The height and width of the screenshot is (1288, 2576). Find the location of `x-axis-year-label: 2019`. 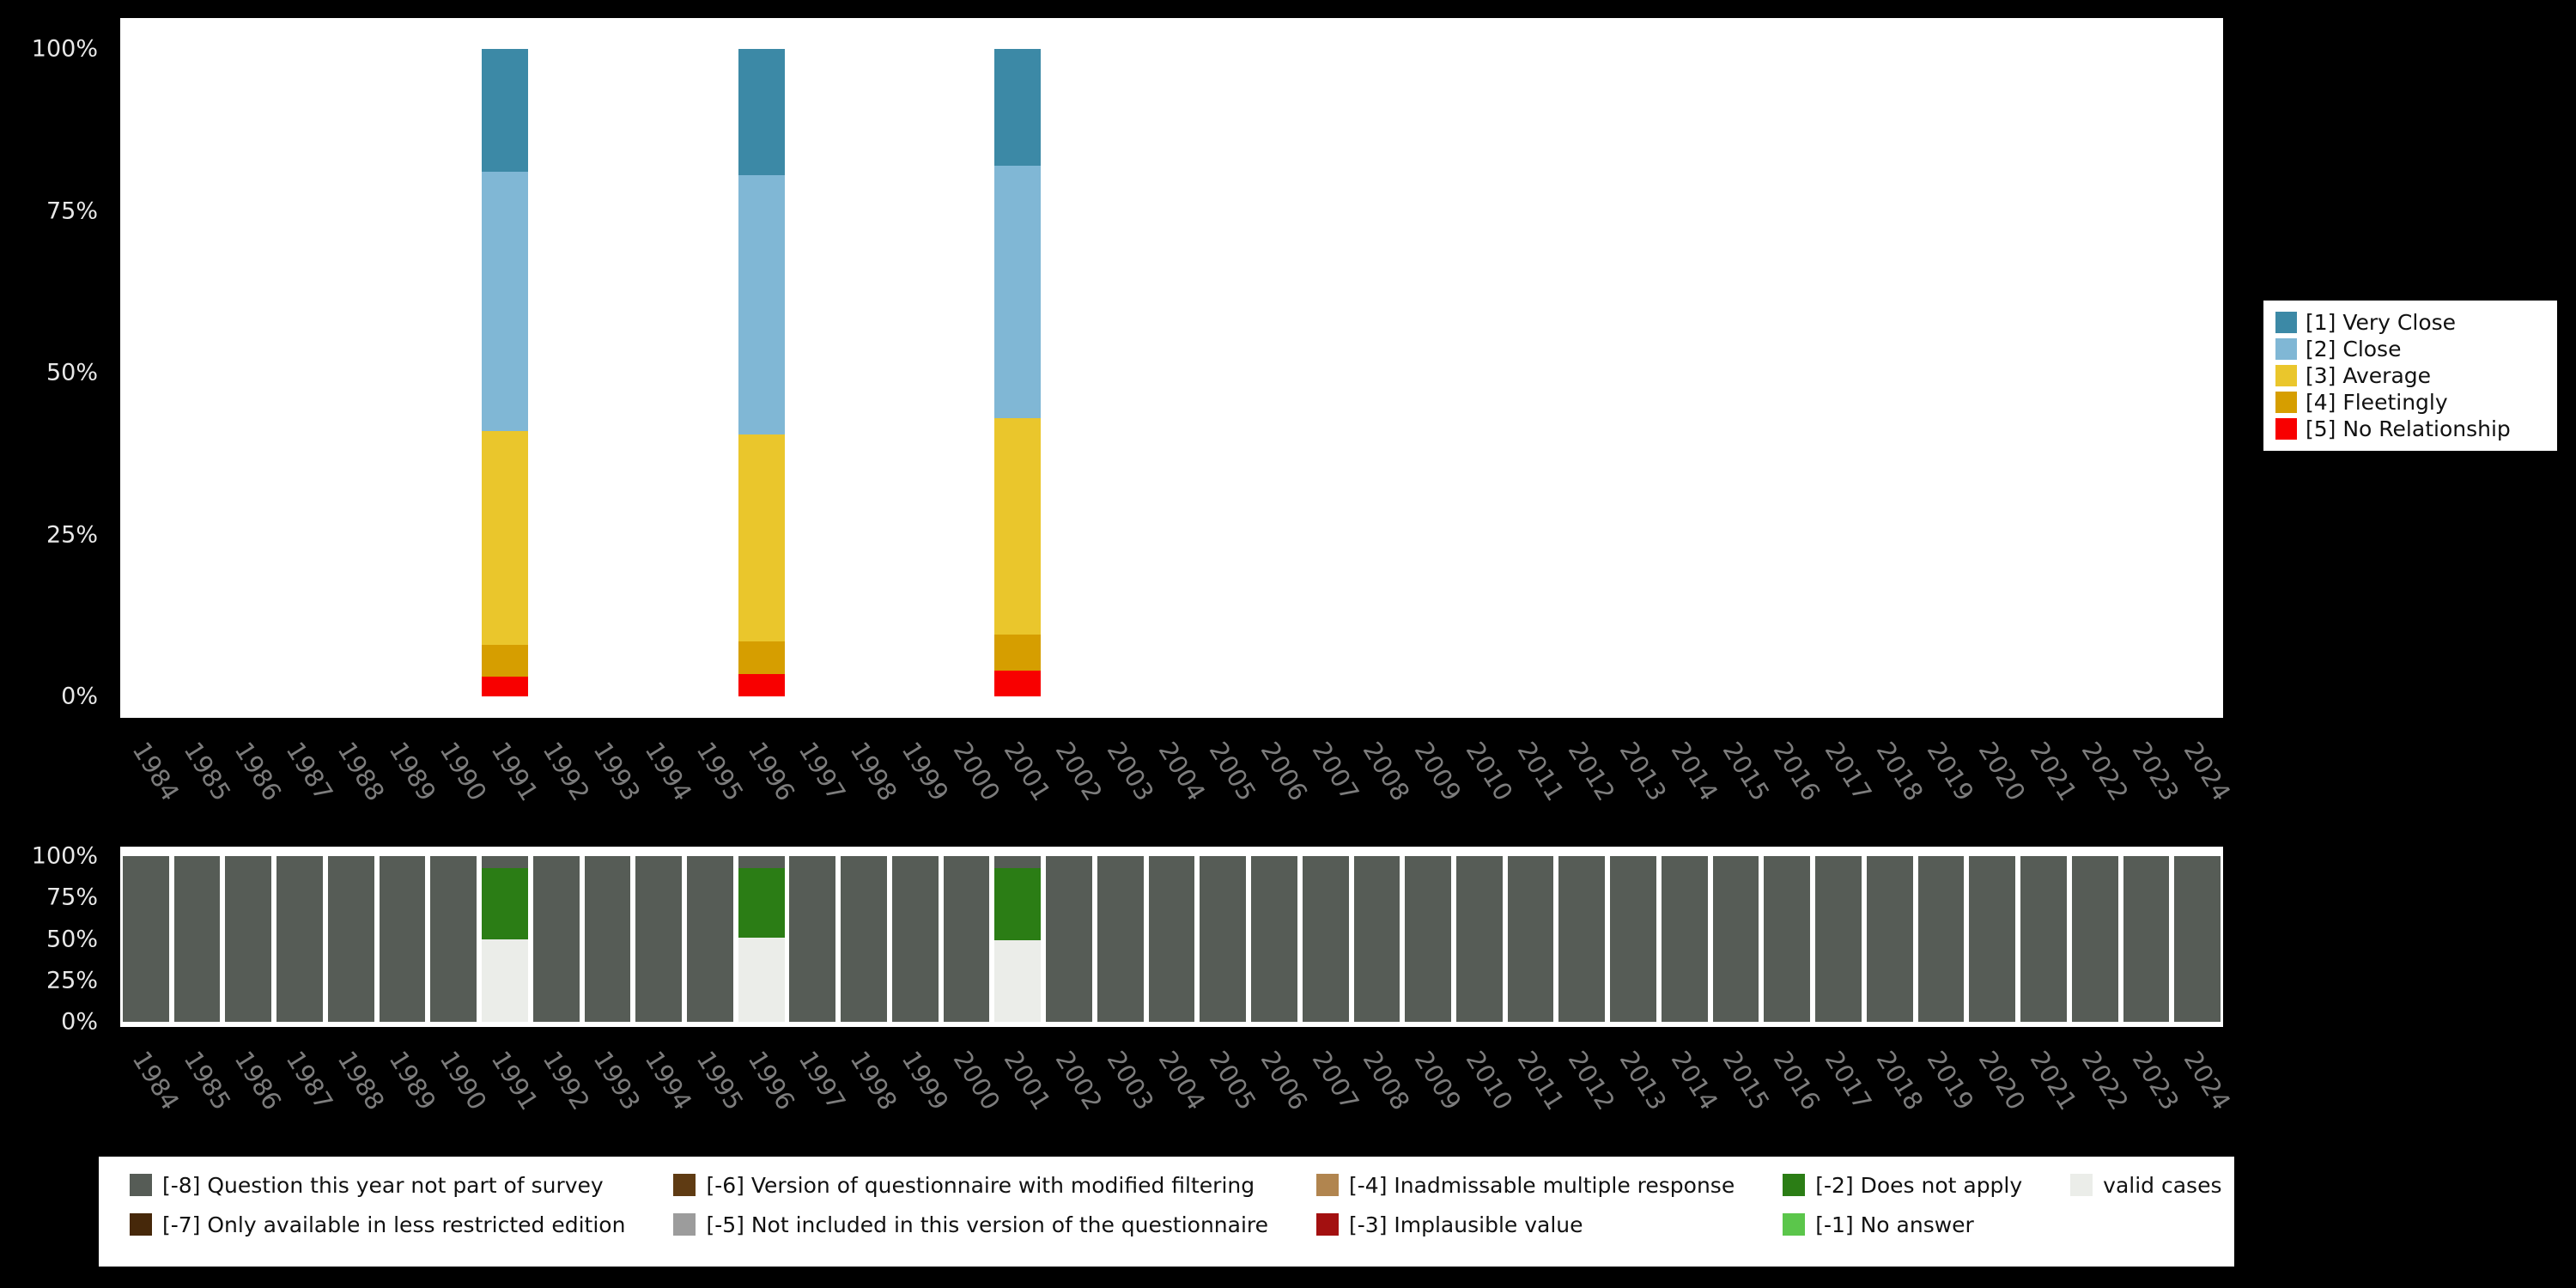

x-axis-year-label: 2019 is located at coordinates (1952, 771).